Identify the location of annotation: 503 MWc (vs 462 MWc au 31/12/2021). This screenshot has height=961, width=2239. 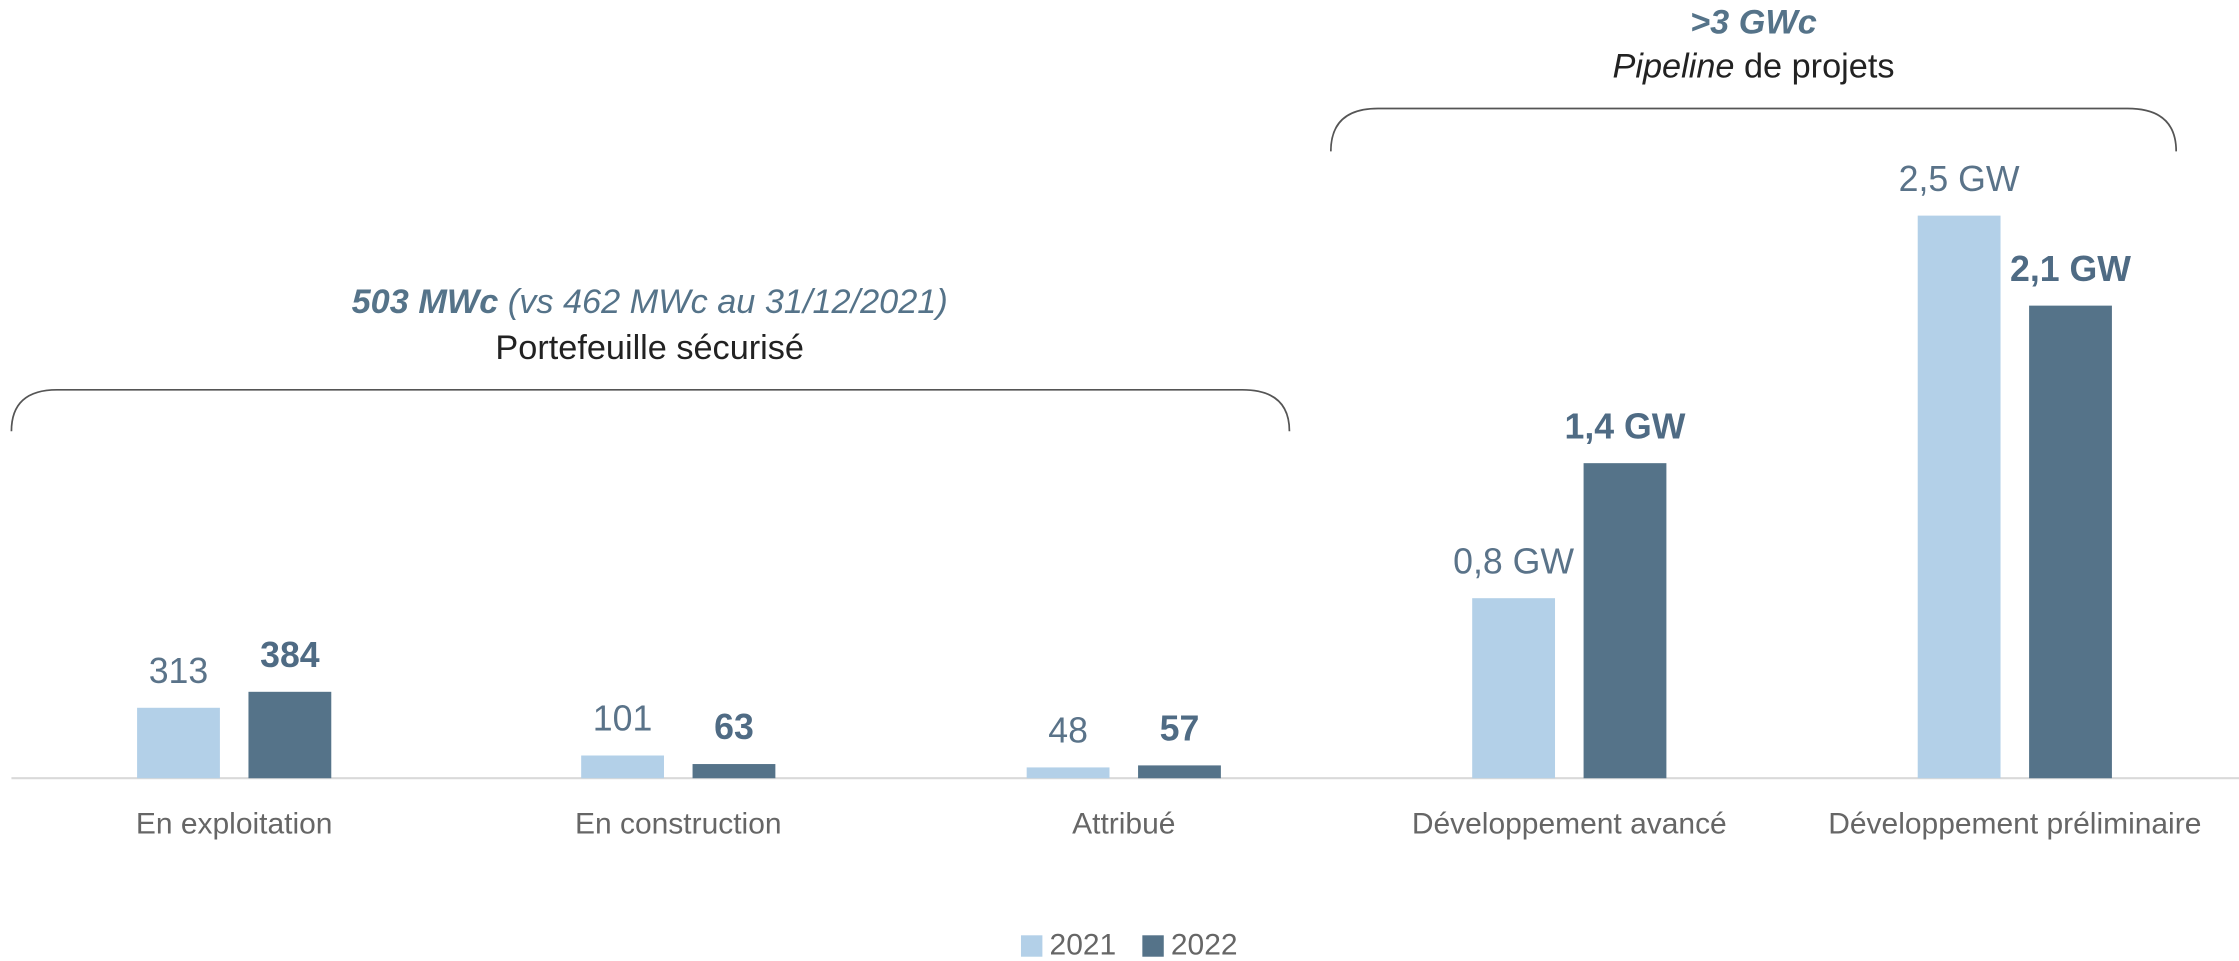
(650, 302).